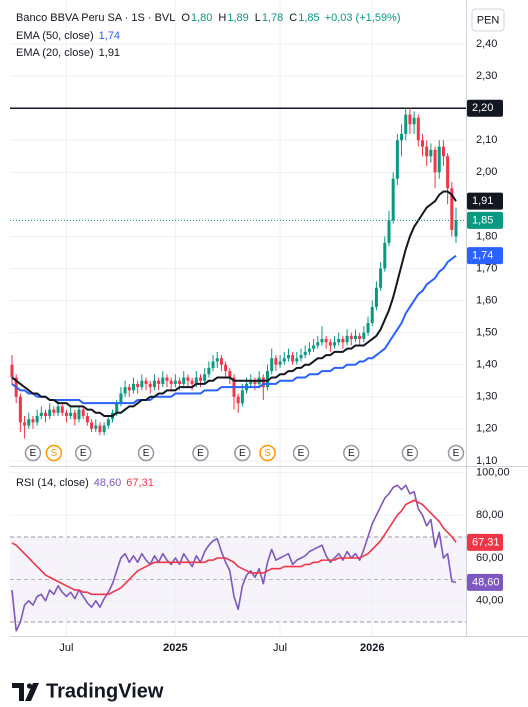 The width and height of the screenshot is (528, 707). I want to click on x-tick-label: 2026, so click(372, 648).